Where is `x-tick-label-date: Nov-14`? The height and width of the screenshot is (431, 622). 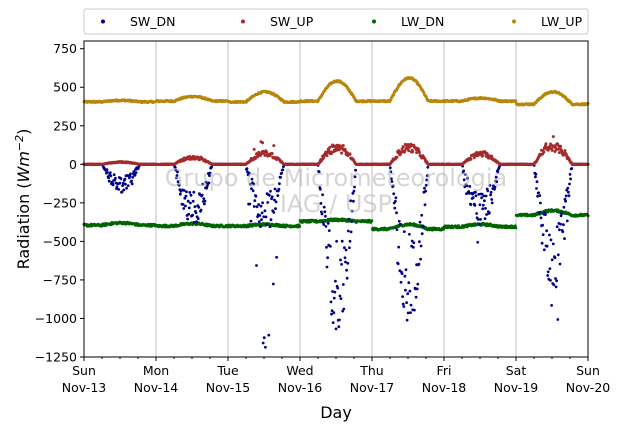 x-tick-label-date: Nov-14 is located at coordinates (156, 387).